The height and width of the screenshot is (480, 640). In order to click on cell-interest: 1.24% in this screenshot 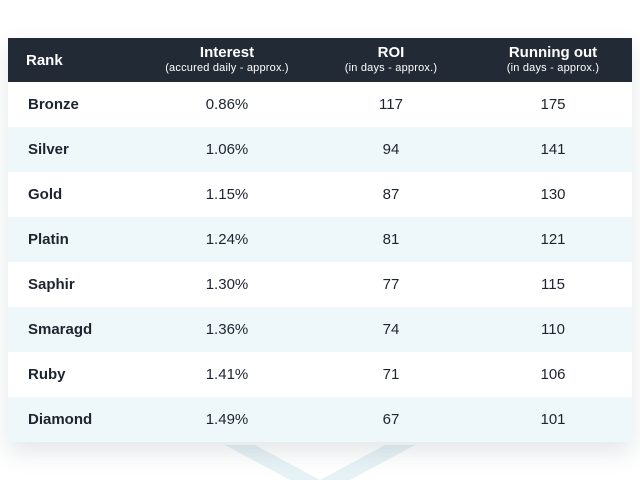, I will do `click(227, 239)`.